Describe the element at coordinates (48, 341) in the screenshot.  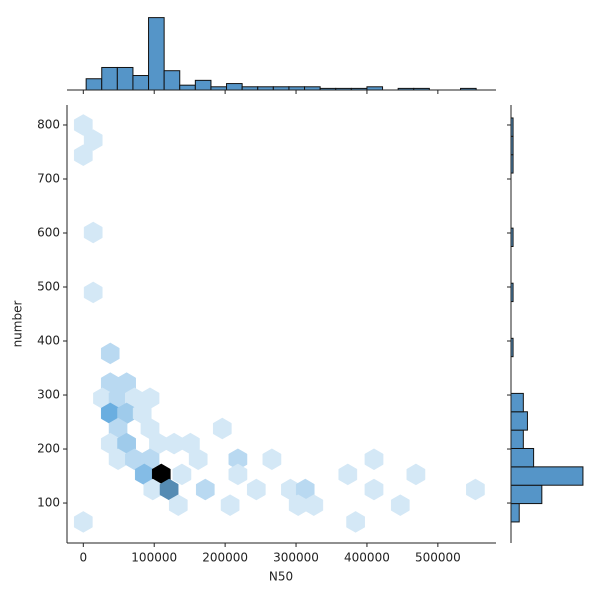
I see `y-tick-label: 400` at that location.